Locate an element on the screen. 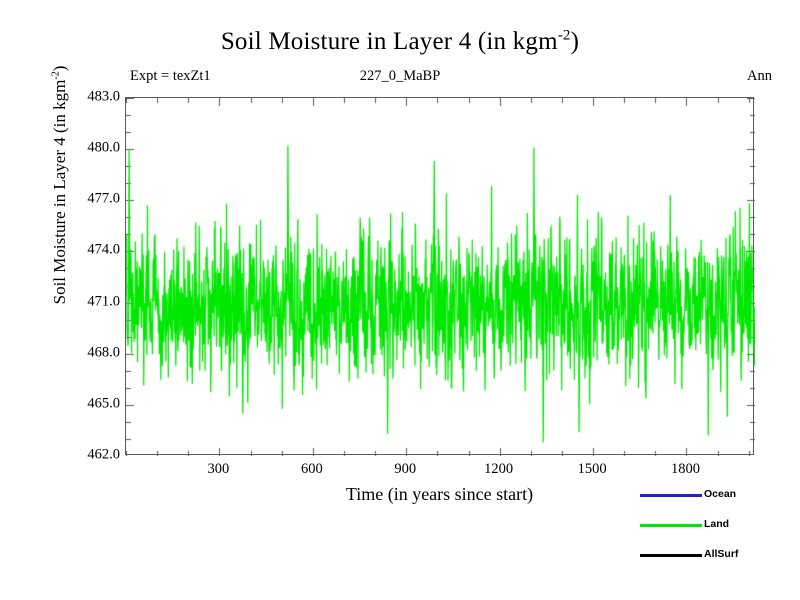  y-axis-tick-label: 468.0 is located at coordinates (103, 352).